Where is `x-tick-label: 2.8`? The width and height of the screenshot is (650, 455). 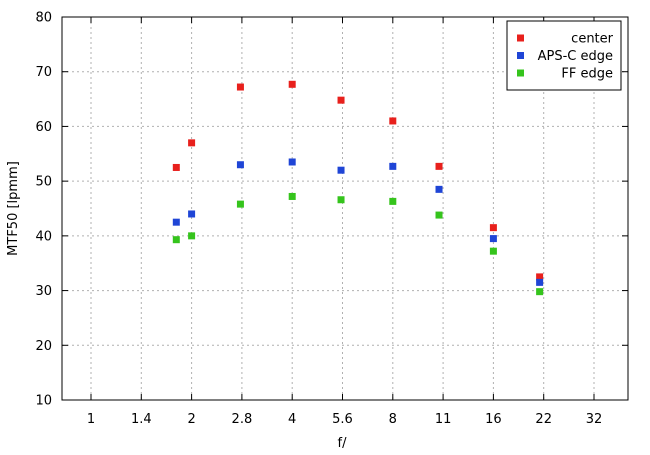 x-tick-label: 2.8 is located at coordinates (242, 419).